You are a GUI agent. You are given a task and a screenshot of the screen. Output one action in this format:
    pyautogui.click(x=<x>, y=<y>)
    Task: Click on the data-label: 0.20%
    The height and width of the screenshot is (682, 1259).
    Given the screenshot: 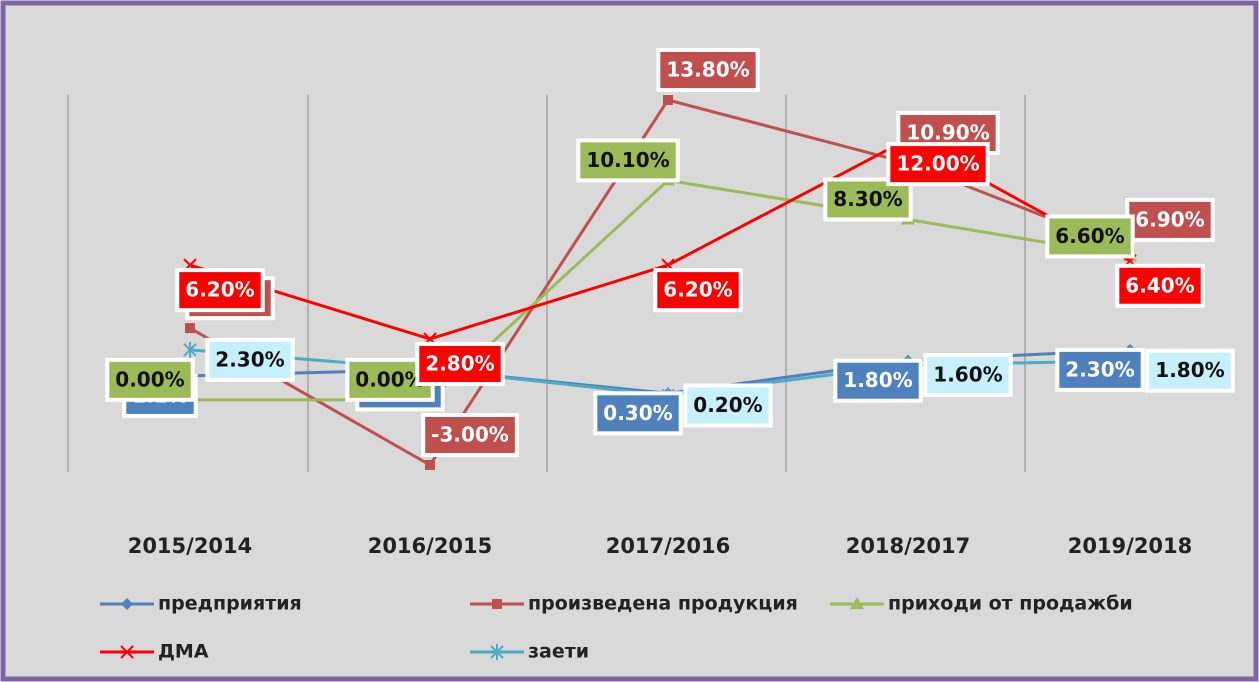 What is the action you would take?
    pyautogui.click(x=728, y=405)
    